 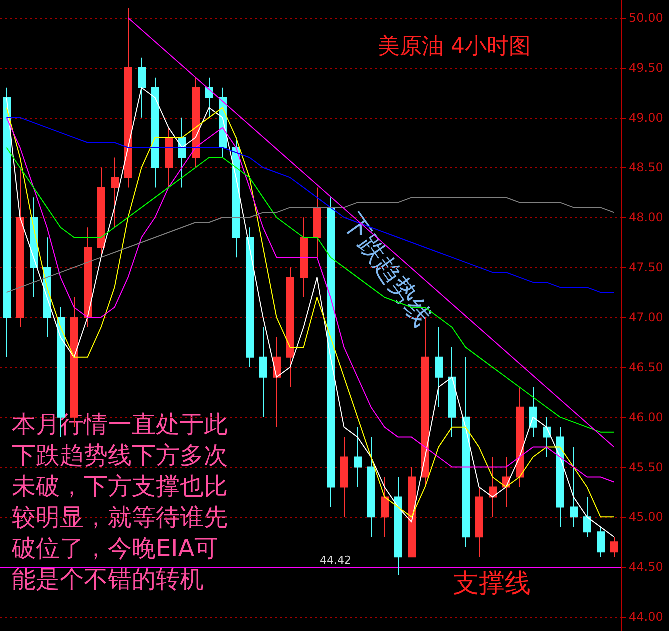 I want to click on annotation: 下跌趋势线, so click(x=387, y=270).